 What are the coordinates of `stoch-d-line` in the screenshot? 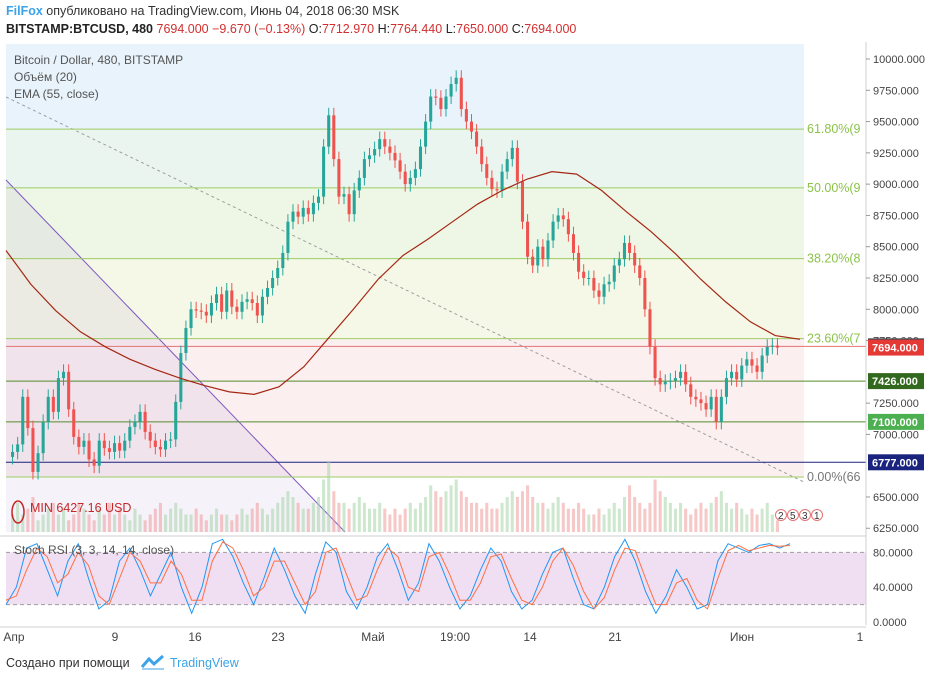 It's located at (398, 575).